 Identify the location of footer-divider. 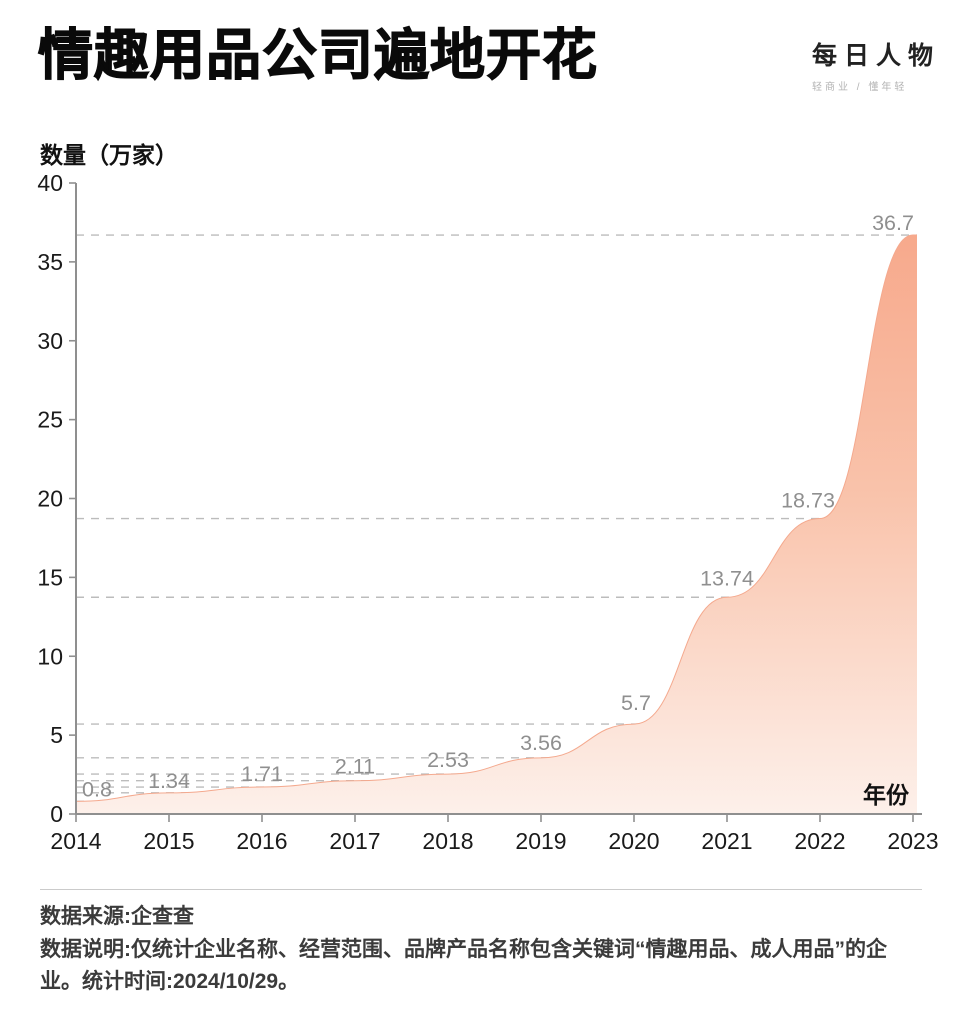
(481, 889).